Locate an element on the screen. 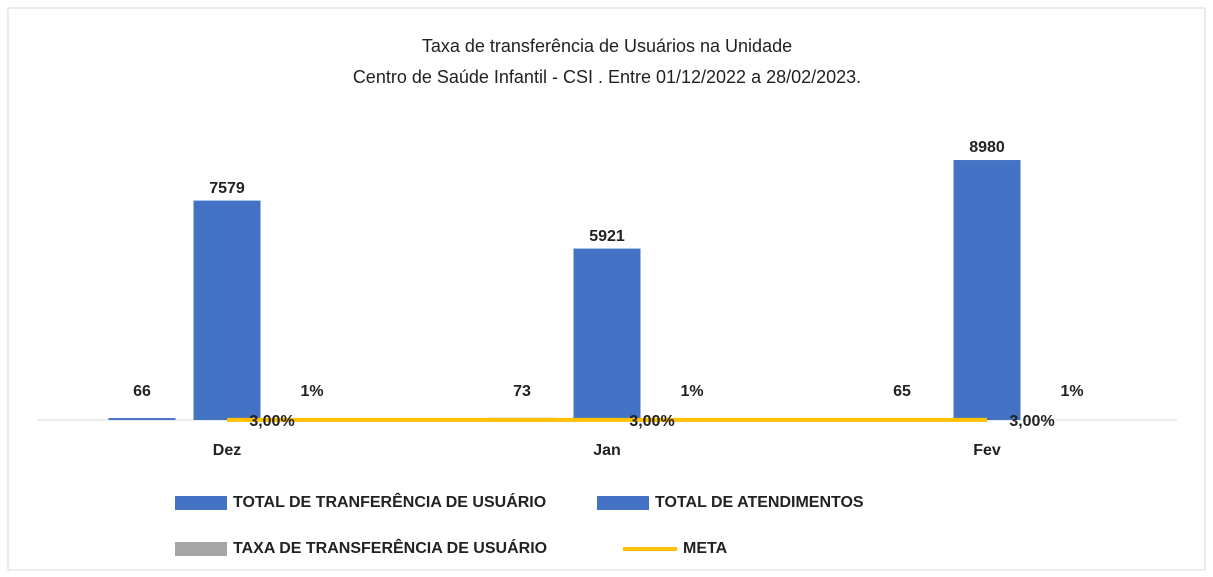 The width and height of the screenshot is (1213, 577). data-label: 5921 is located at coordinates (607, 236).